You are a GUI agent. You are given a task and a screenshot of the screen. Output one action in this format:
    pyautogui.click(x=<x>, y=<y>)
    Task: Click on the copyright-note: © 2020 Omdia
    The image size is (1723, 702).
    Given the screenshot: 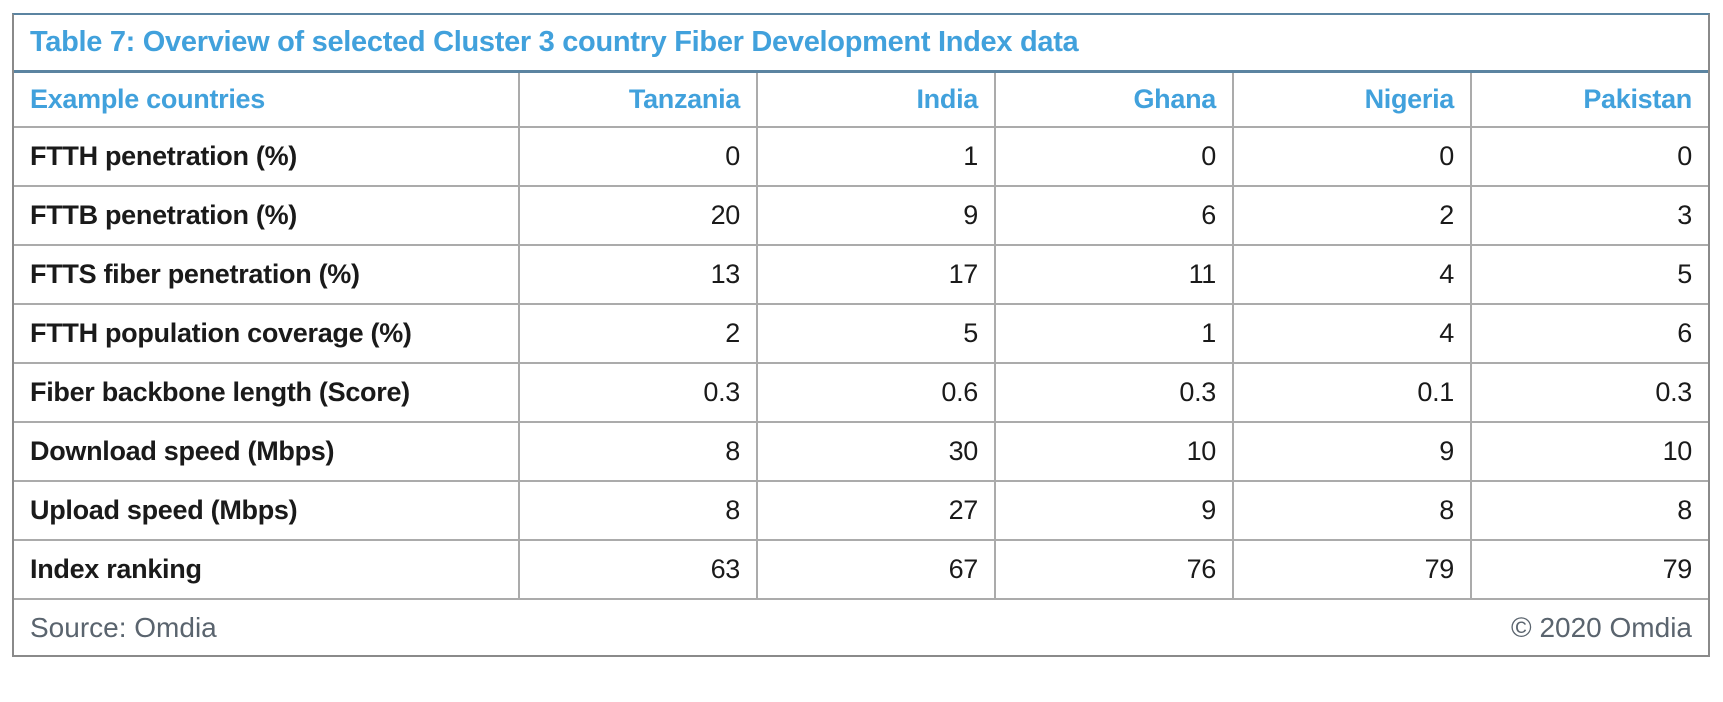 What is the action you would take?
    pyautogui.click(x=1601, y=627)
    